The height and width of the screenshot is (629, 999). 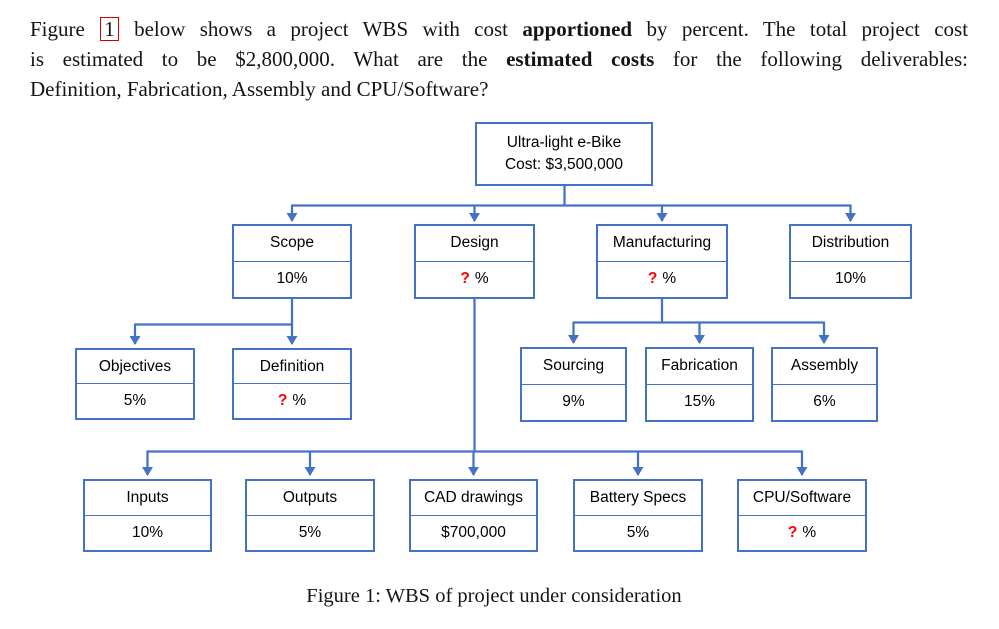 What do you see at coordinates (802, 498) in the screenshot?
I see `wbs-cpu-software-label: CPU/Software` at bounding box center [802, 498].